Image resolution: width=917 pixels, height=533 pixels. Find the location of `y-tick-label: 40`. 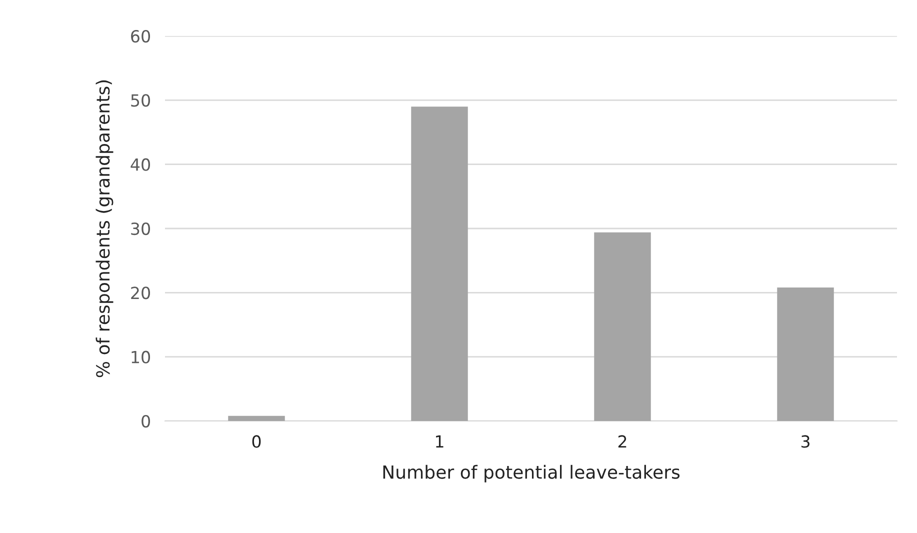

y-tick-label: 40 is located at coordinates (140, 164).